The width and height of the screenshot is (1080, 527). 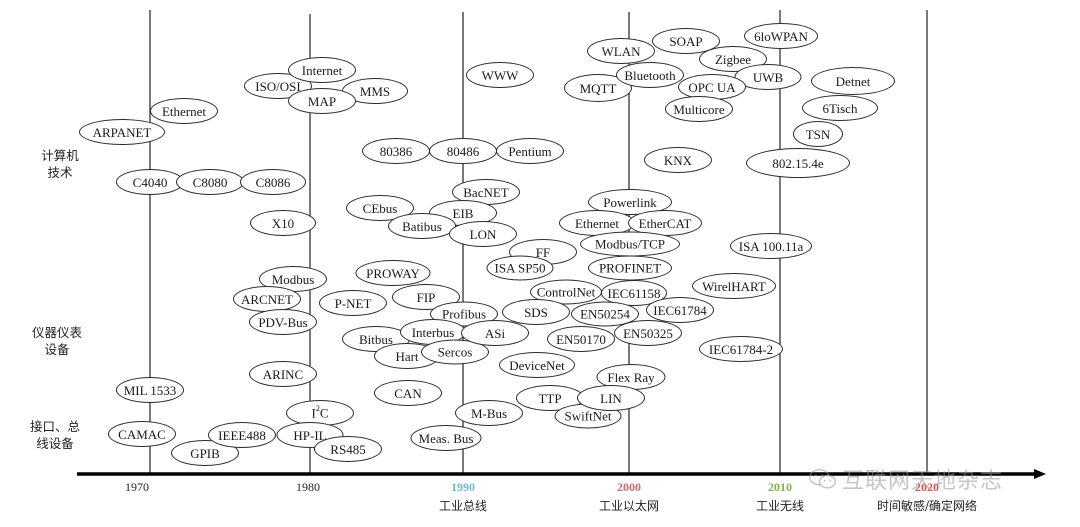 I want to click on node-meas-bus: Meas. Bus, so click(x=446, y=438).